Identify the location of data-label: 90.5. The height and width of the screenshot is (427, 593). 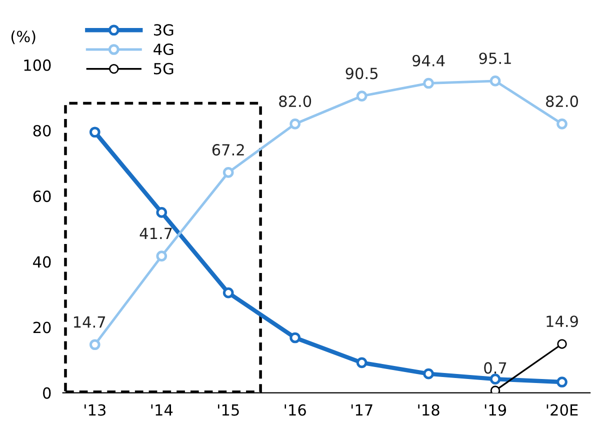
(362, 74).